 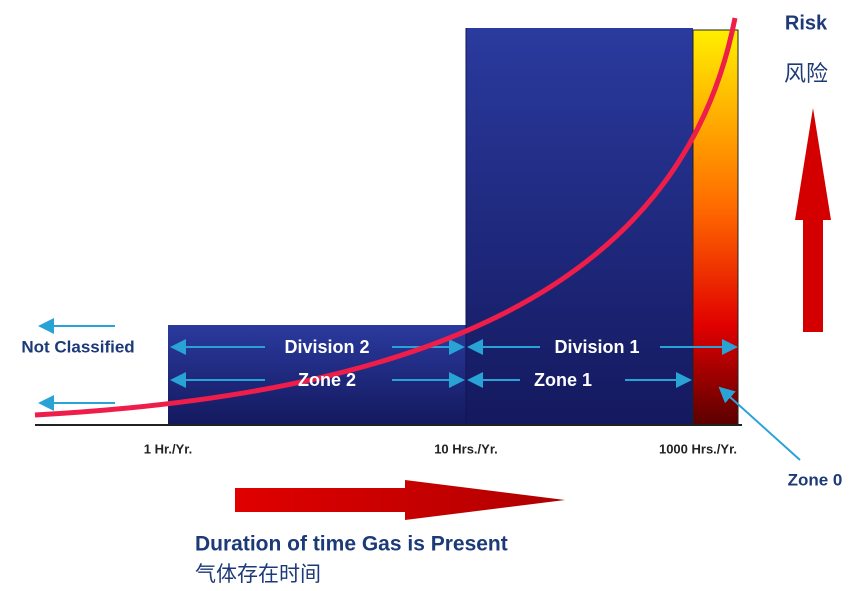 I want to click on division-label: Division 2, so click(x=326, y=347).